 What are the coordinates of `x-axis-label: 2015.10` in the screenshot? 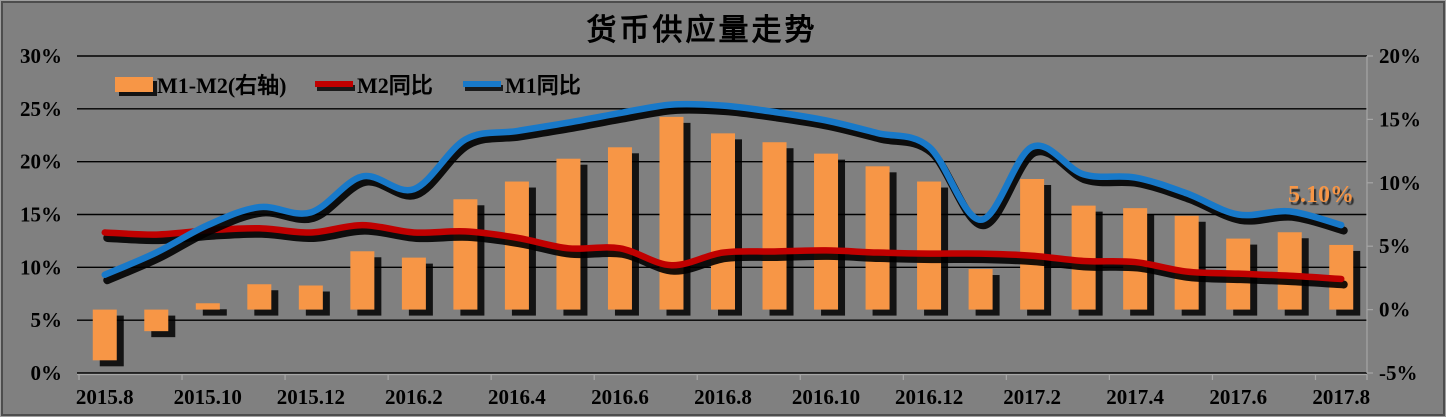 It's located at (208, 397).